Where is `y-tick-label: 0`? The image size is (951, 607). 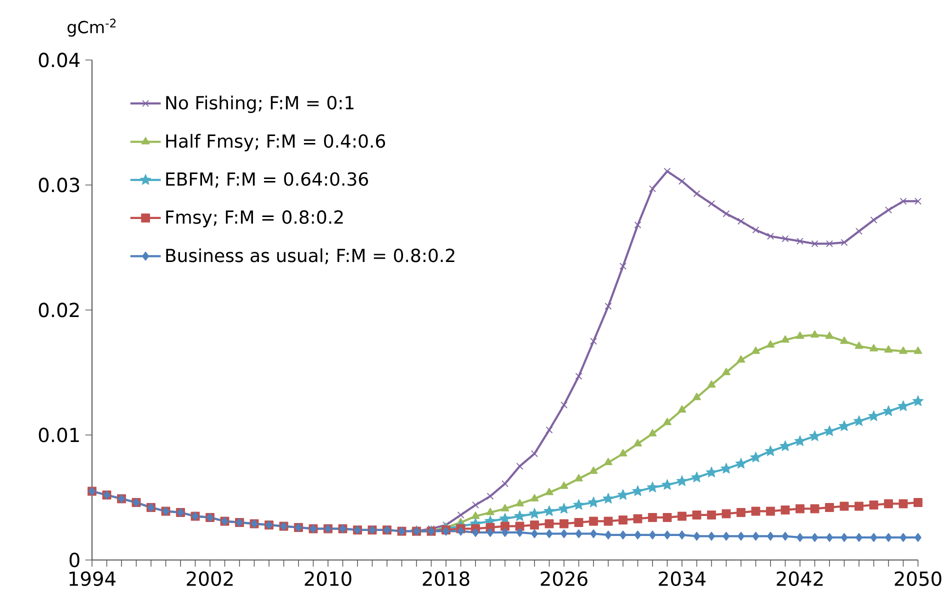 y-tick-label: 0 is located at coordinates (75, 560).